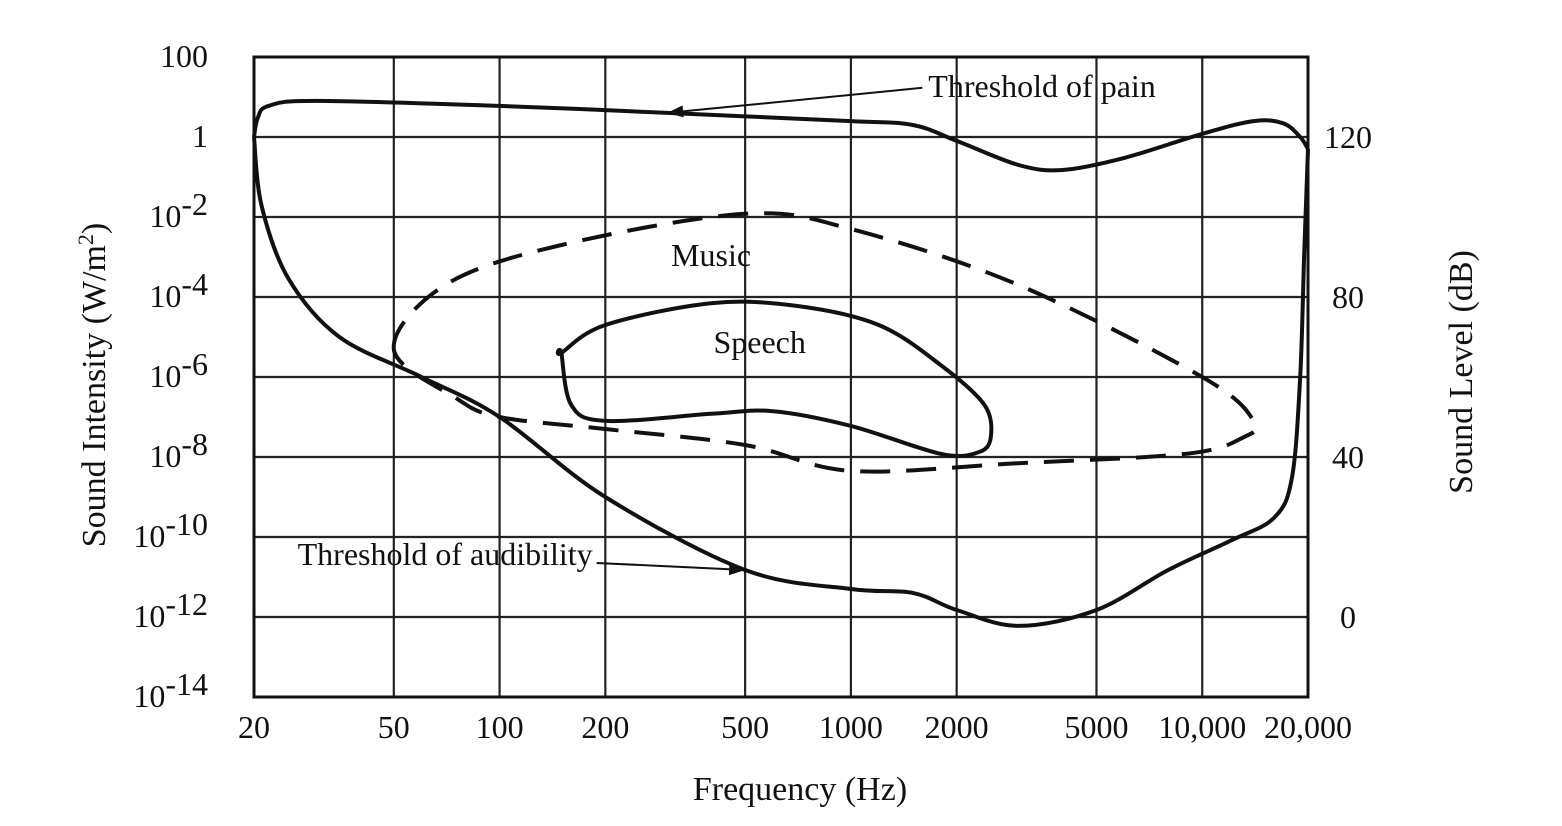 The image size is (1562, 826). I want to click on y-tick-label-10-14: 10⁻¹⁴, so click(170, 690).